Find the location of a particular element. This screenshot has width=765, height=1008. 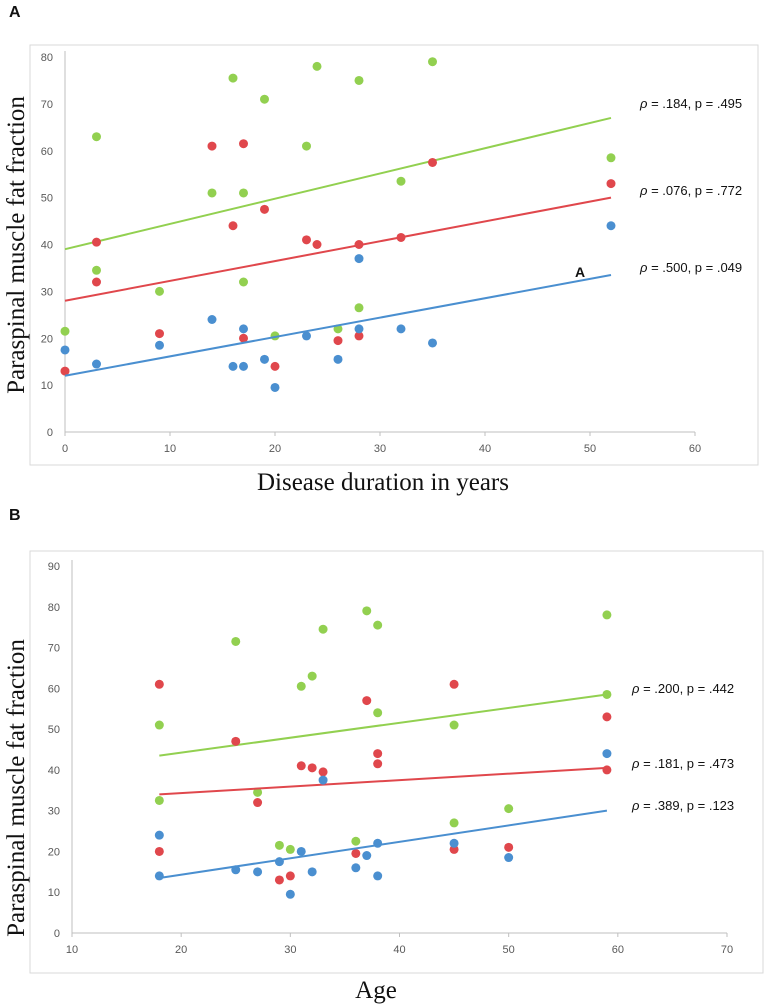

stat-annotation-blue: ρ = .500, p = .049 is located at coordinates (690, 267).